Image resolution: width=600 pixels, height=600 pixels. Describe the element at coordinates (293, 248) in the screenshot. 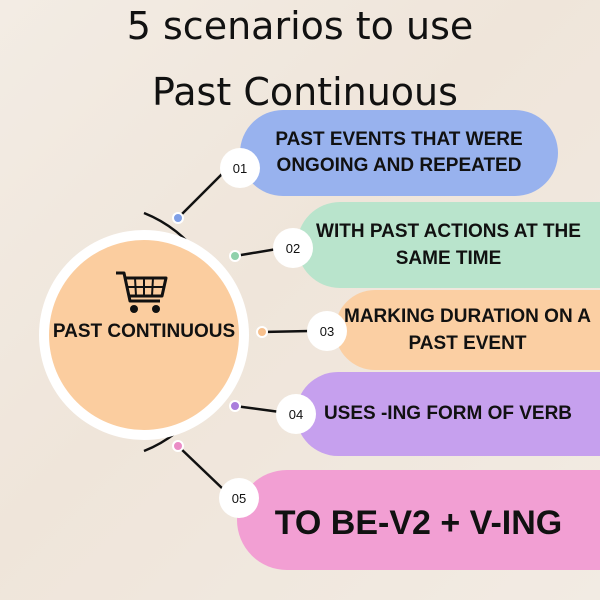

I see `number-badge-2: 02` at that location.